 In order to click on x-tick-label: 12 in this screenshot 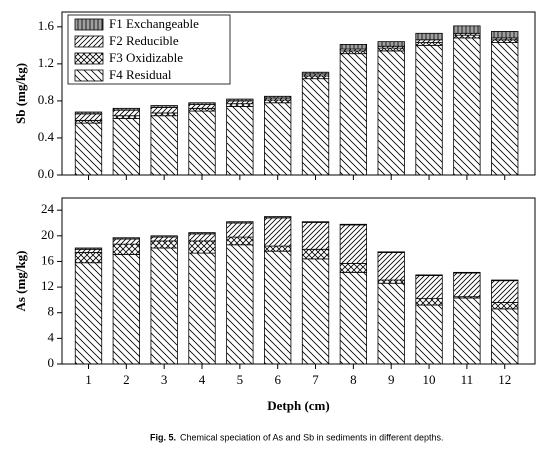, I will do `click(504, 379)`.